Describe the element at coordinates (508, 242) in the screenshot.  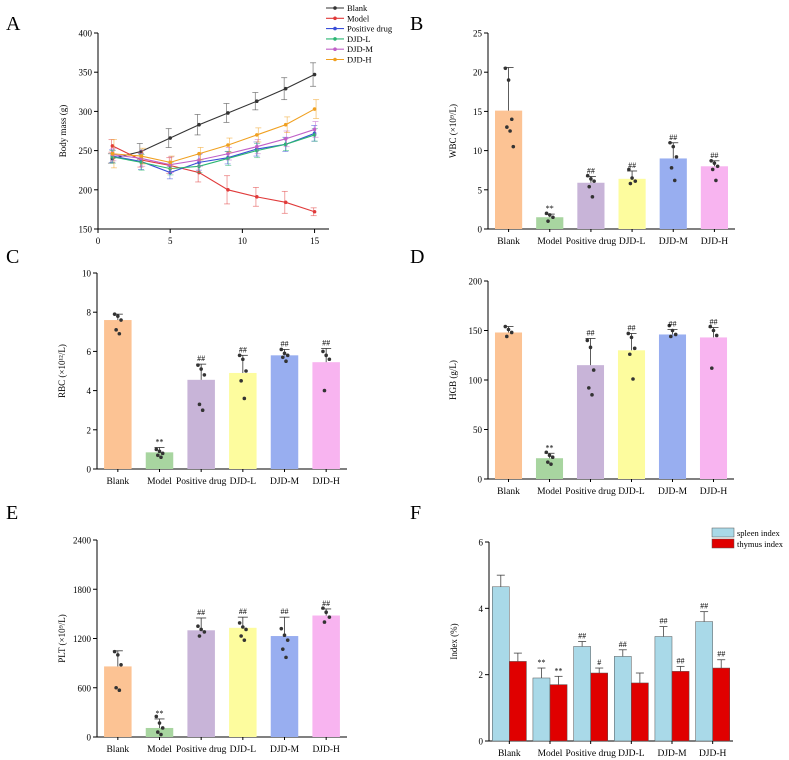
I see `x-tick-label-b: Blank` at that location.